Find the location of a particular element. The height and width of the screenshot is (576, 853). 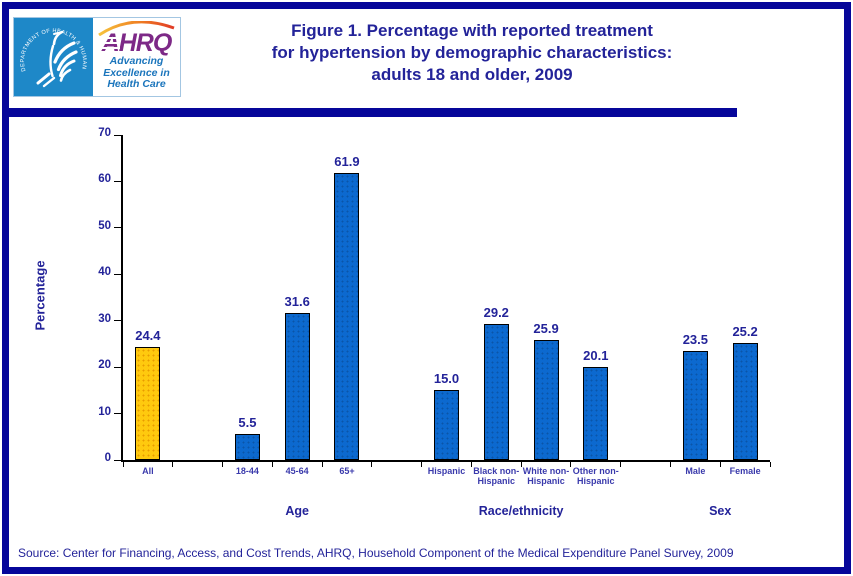

bar-category-label-line: Female is located at coordinates (745, 471).